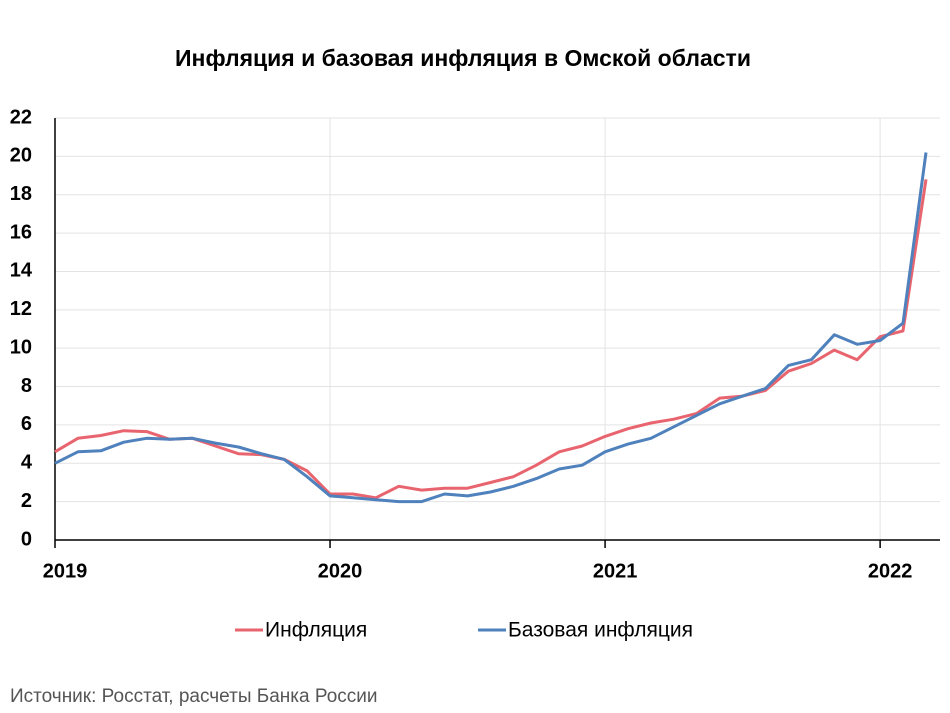 The image size is (950, 713). Describe the element at coordinates (21, 232) in the screenshot. I see `y-tick-label: 16` at that location.